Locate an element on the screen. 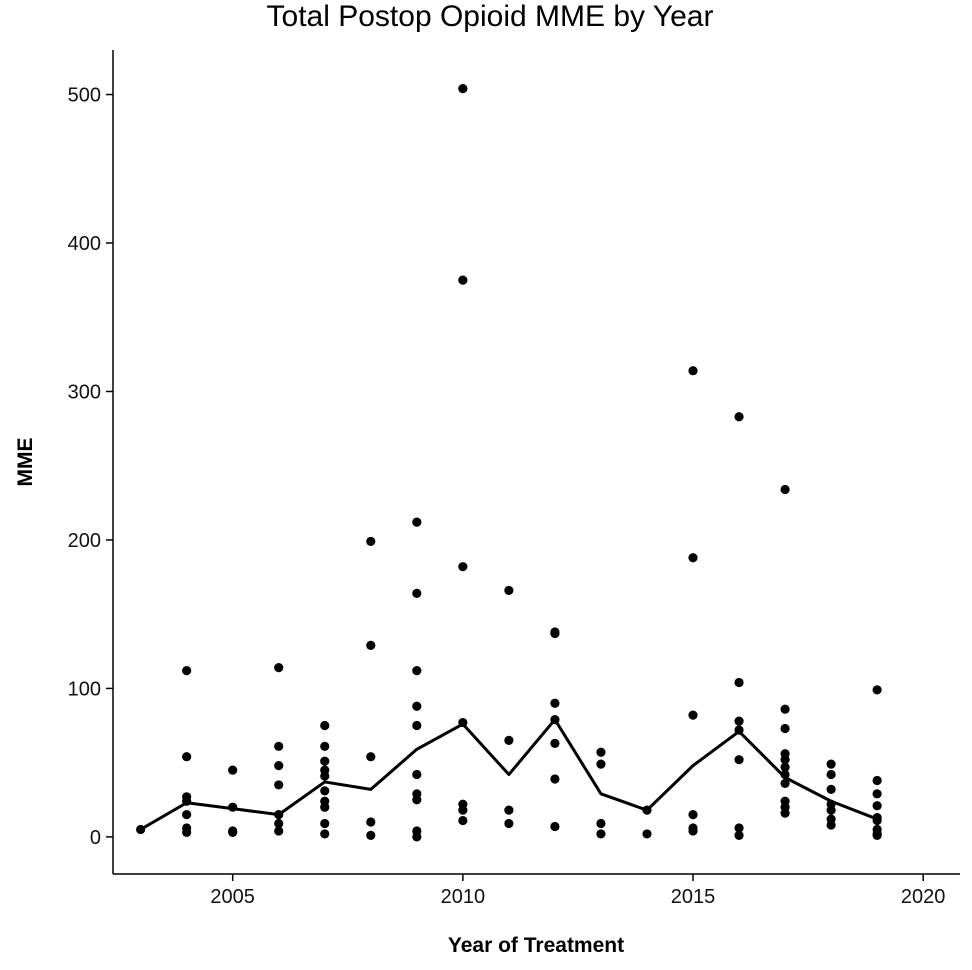 The image size is (972, 970). chart-title: Total Postop Opioid MME by Year is located at coordinates (490, 16).